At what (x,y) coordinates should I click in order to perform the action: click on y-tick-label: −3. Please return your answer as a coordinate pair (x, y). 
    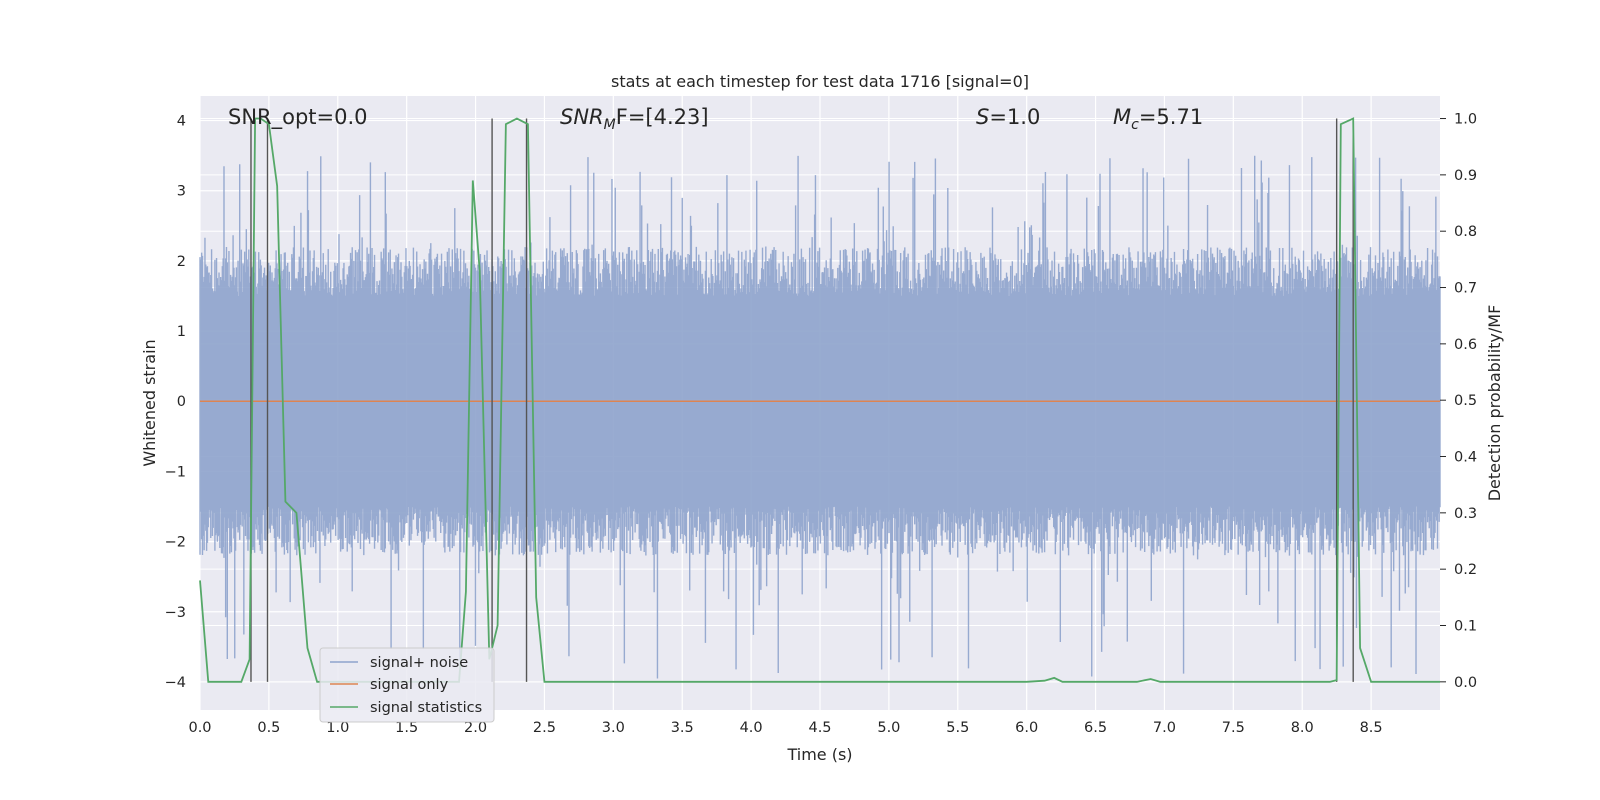
    Looking at the image, I should click on (175, 613).